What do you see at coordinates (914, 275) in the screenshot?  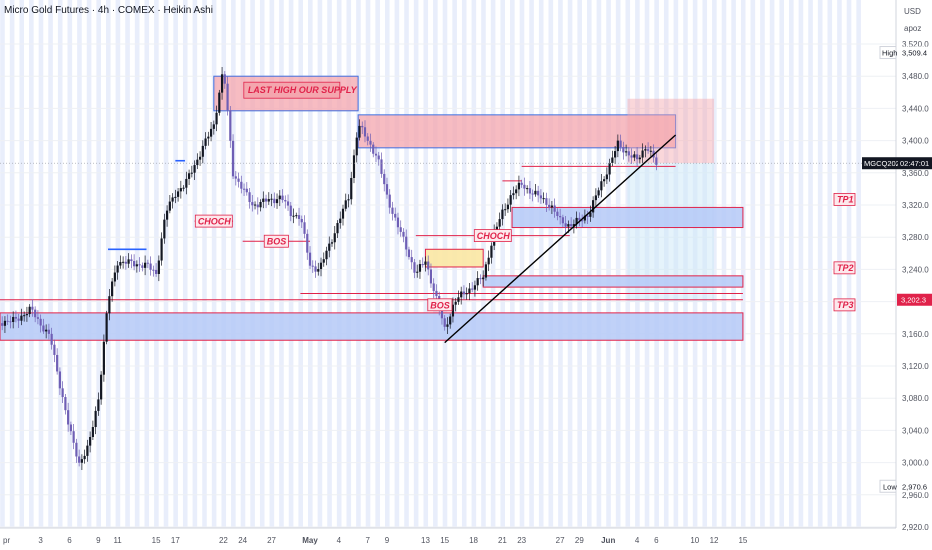 I see `price-axis-panel` at bounding box center [914, 275].